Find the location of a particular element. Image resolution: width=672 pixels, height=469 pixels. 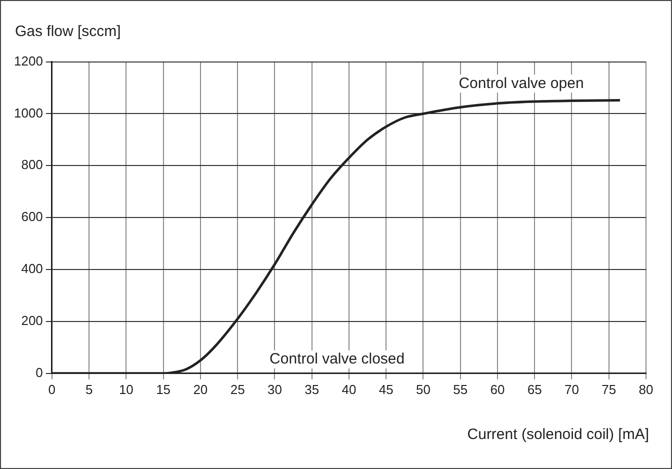

x-tick-label: 0 is located at coordinates (52, 389).